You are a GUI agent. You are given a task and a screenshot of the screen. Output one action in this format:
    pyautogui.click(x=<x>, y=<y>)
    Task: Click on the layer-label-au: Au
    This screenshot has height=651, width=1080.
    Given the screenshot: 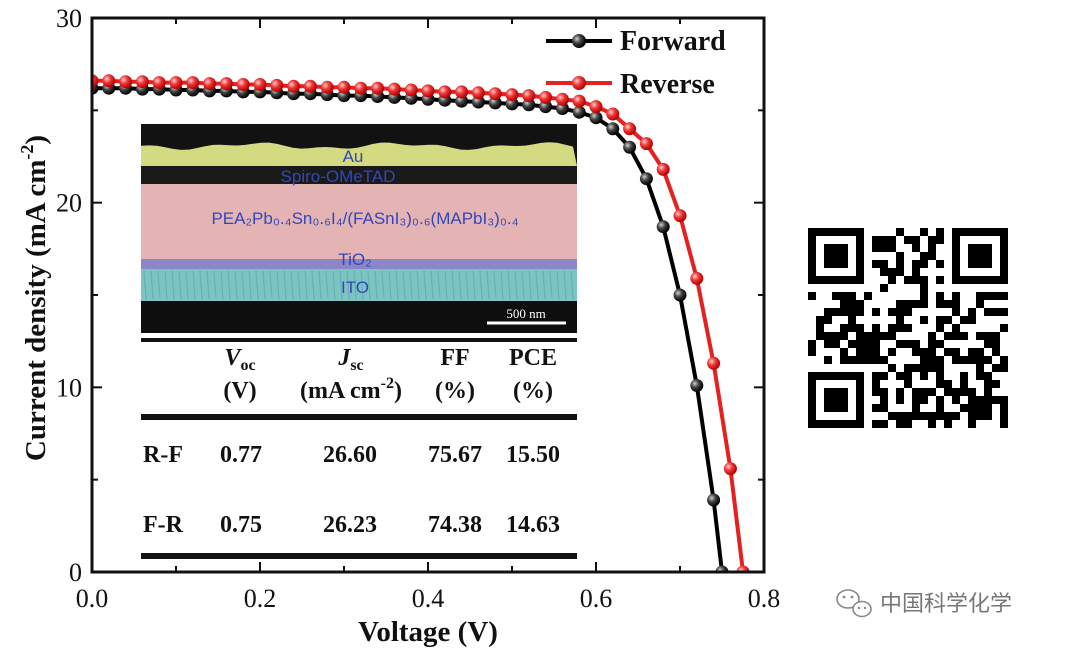 What is the action you would take?
    pyautogui.click(x=353, y=156)
    